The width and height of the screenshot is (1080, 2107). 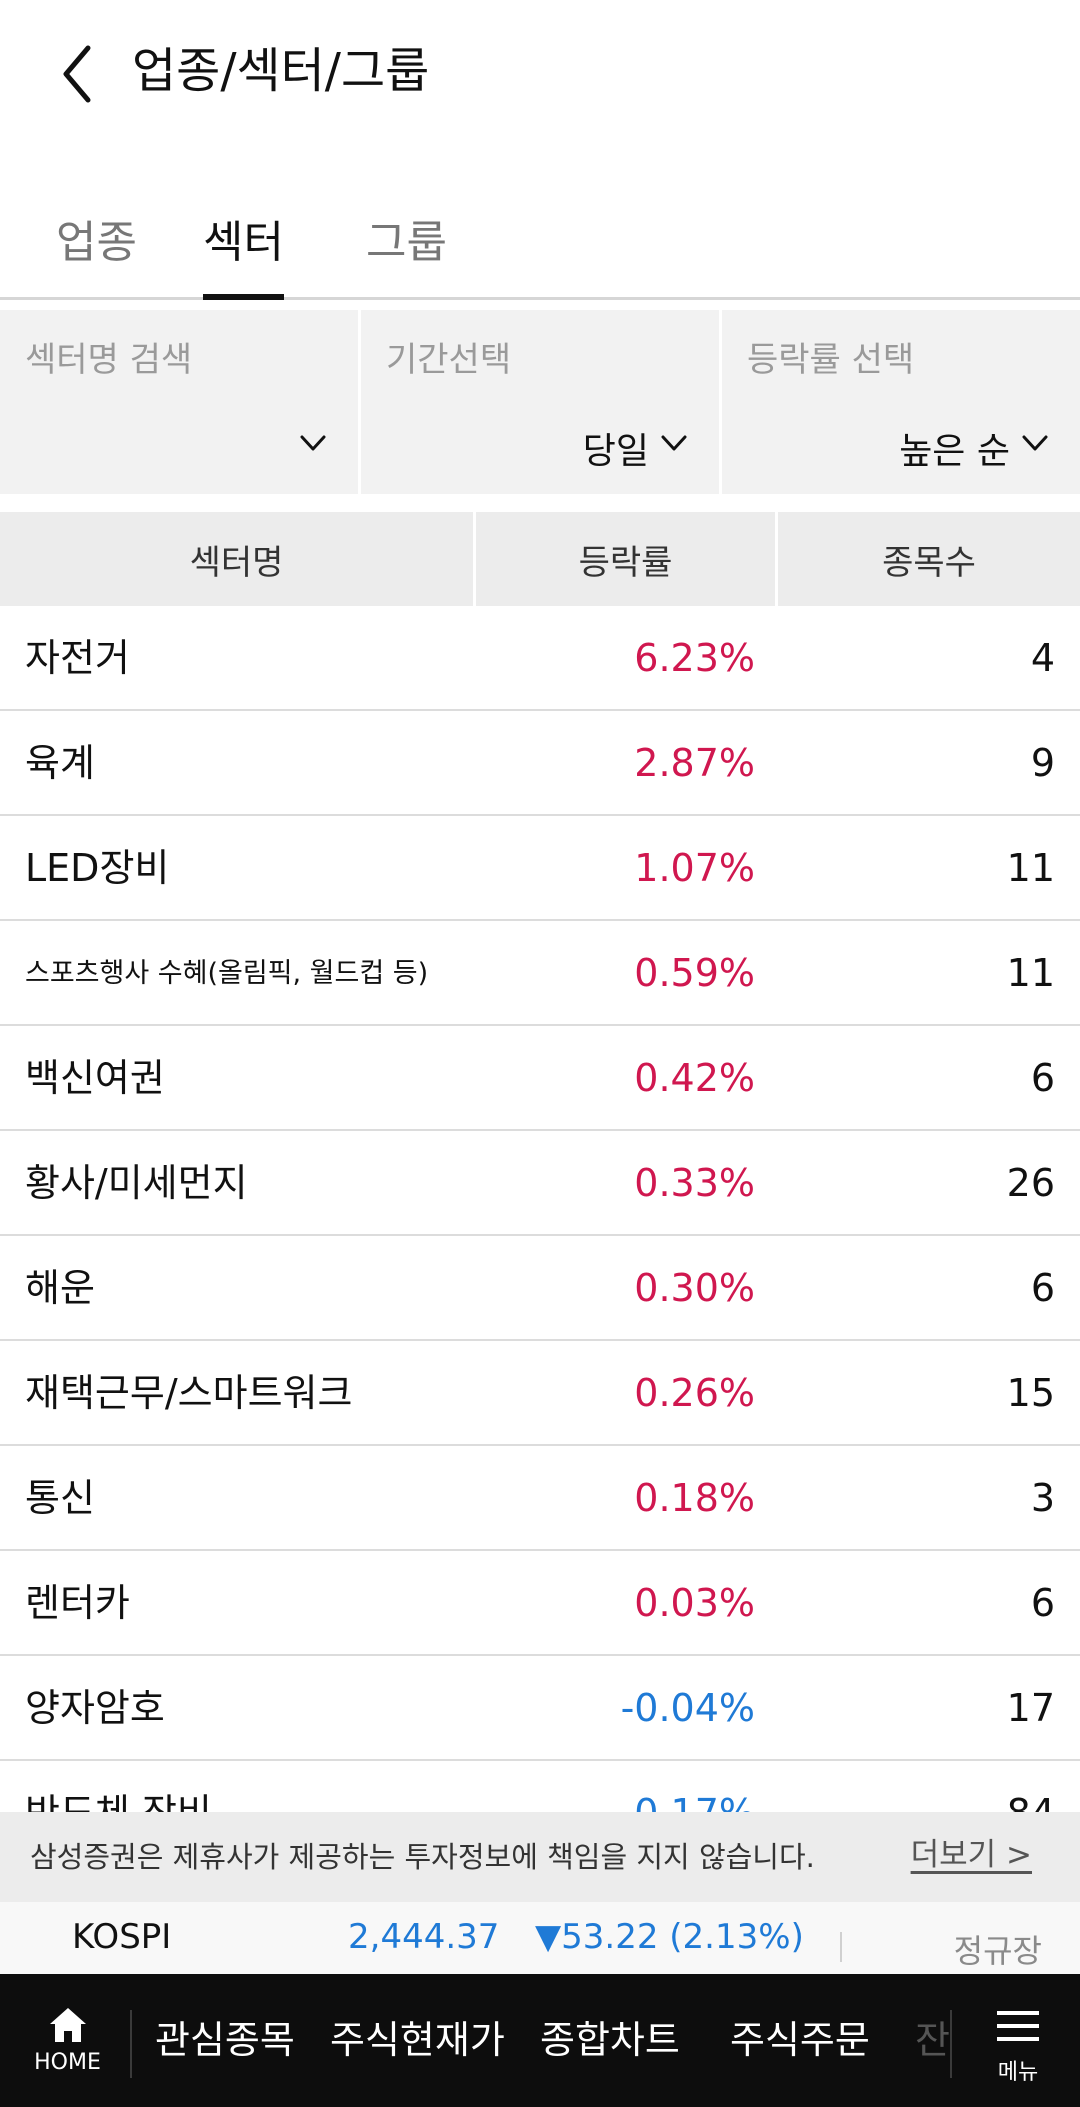 I want to click on rate-sort-value: 높은 순, so click(x=954, y=451).